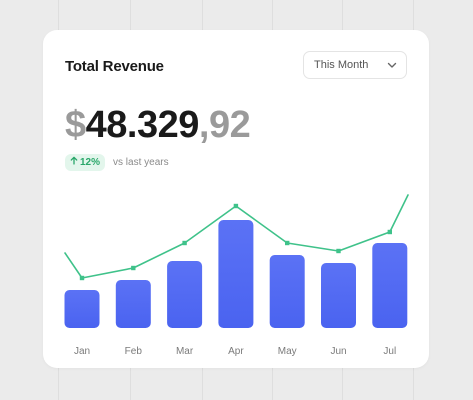  I want to click on x-tick-jul: Jul, so click(389, 351).